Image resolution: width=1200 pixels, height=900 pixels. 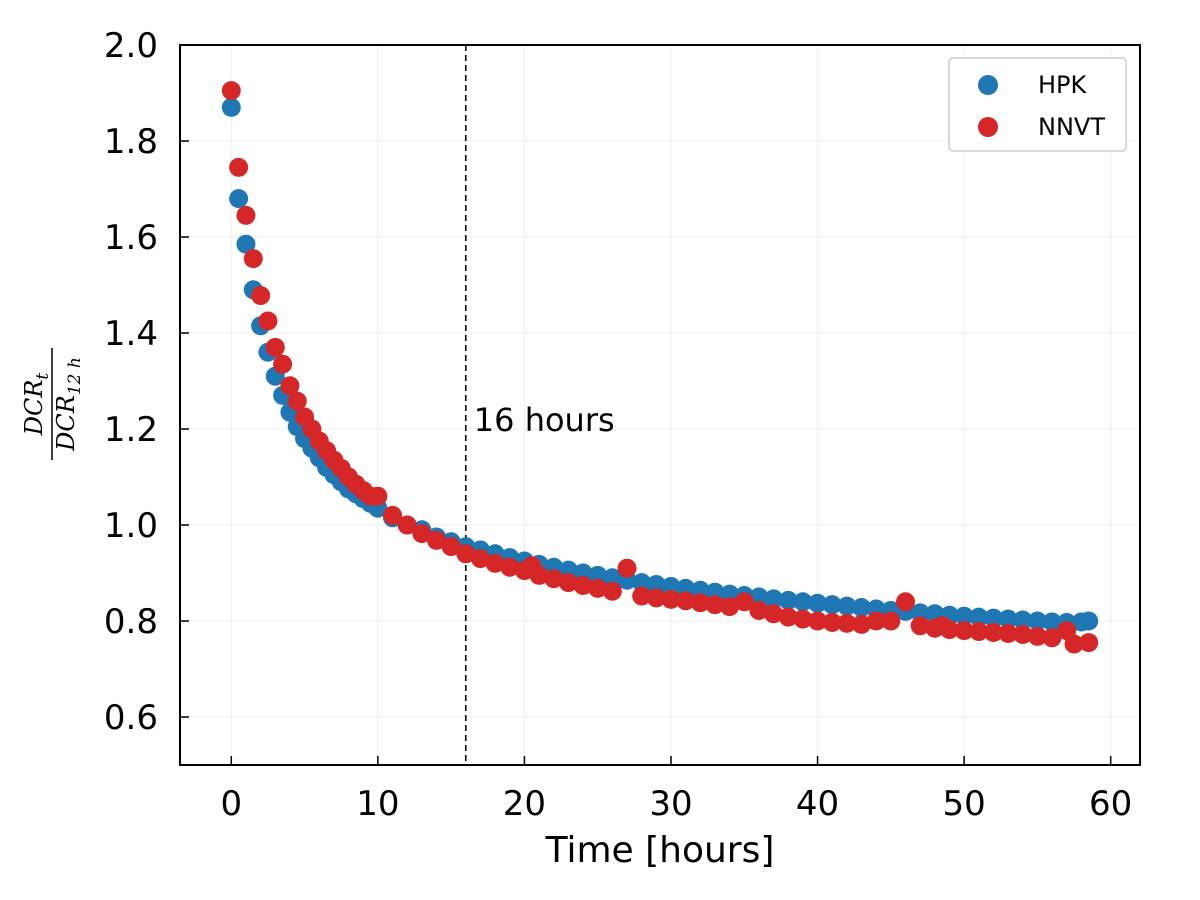 I want to click on svg-text: DCRt, so click(x=36, y=405).